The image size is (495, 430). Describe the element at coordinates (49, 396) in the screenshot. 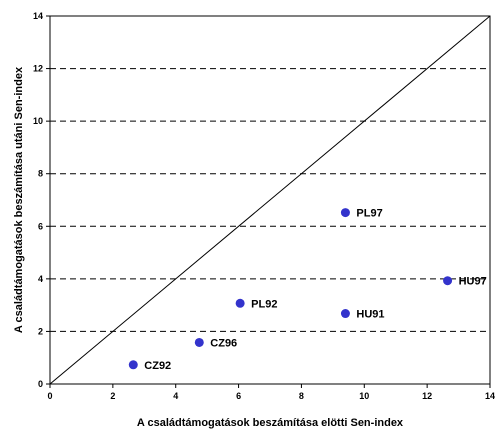

I see `x-tick-label: 0` at that location.